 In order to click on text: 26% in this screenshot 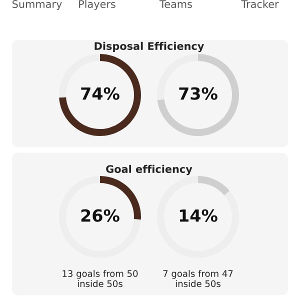, I will do `click(100, 215)`.